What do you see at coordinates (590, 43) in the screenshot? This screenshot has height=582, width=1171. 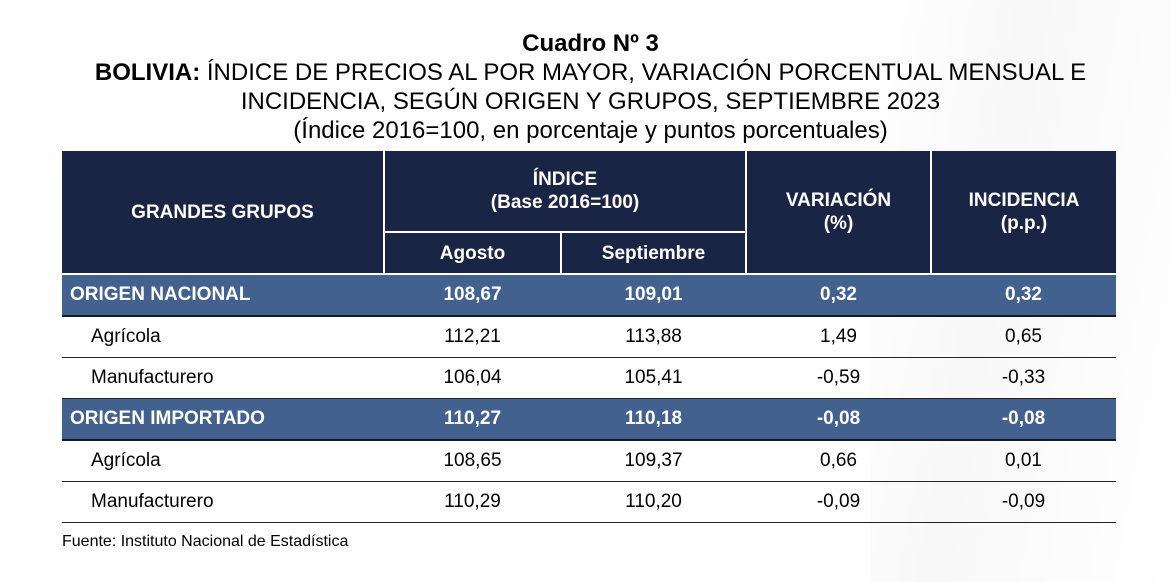 I see `table-number: Cuadro Nº 3` at bounding box center [590, 43].